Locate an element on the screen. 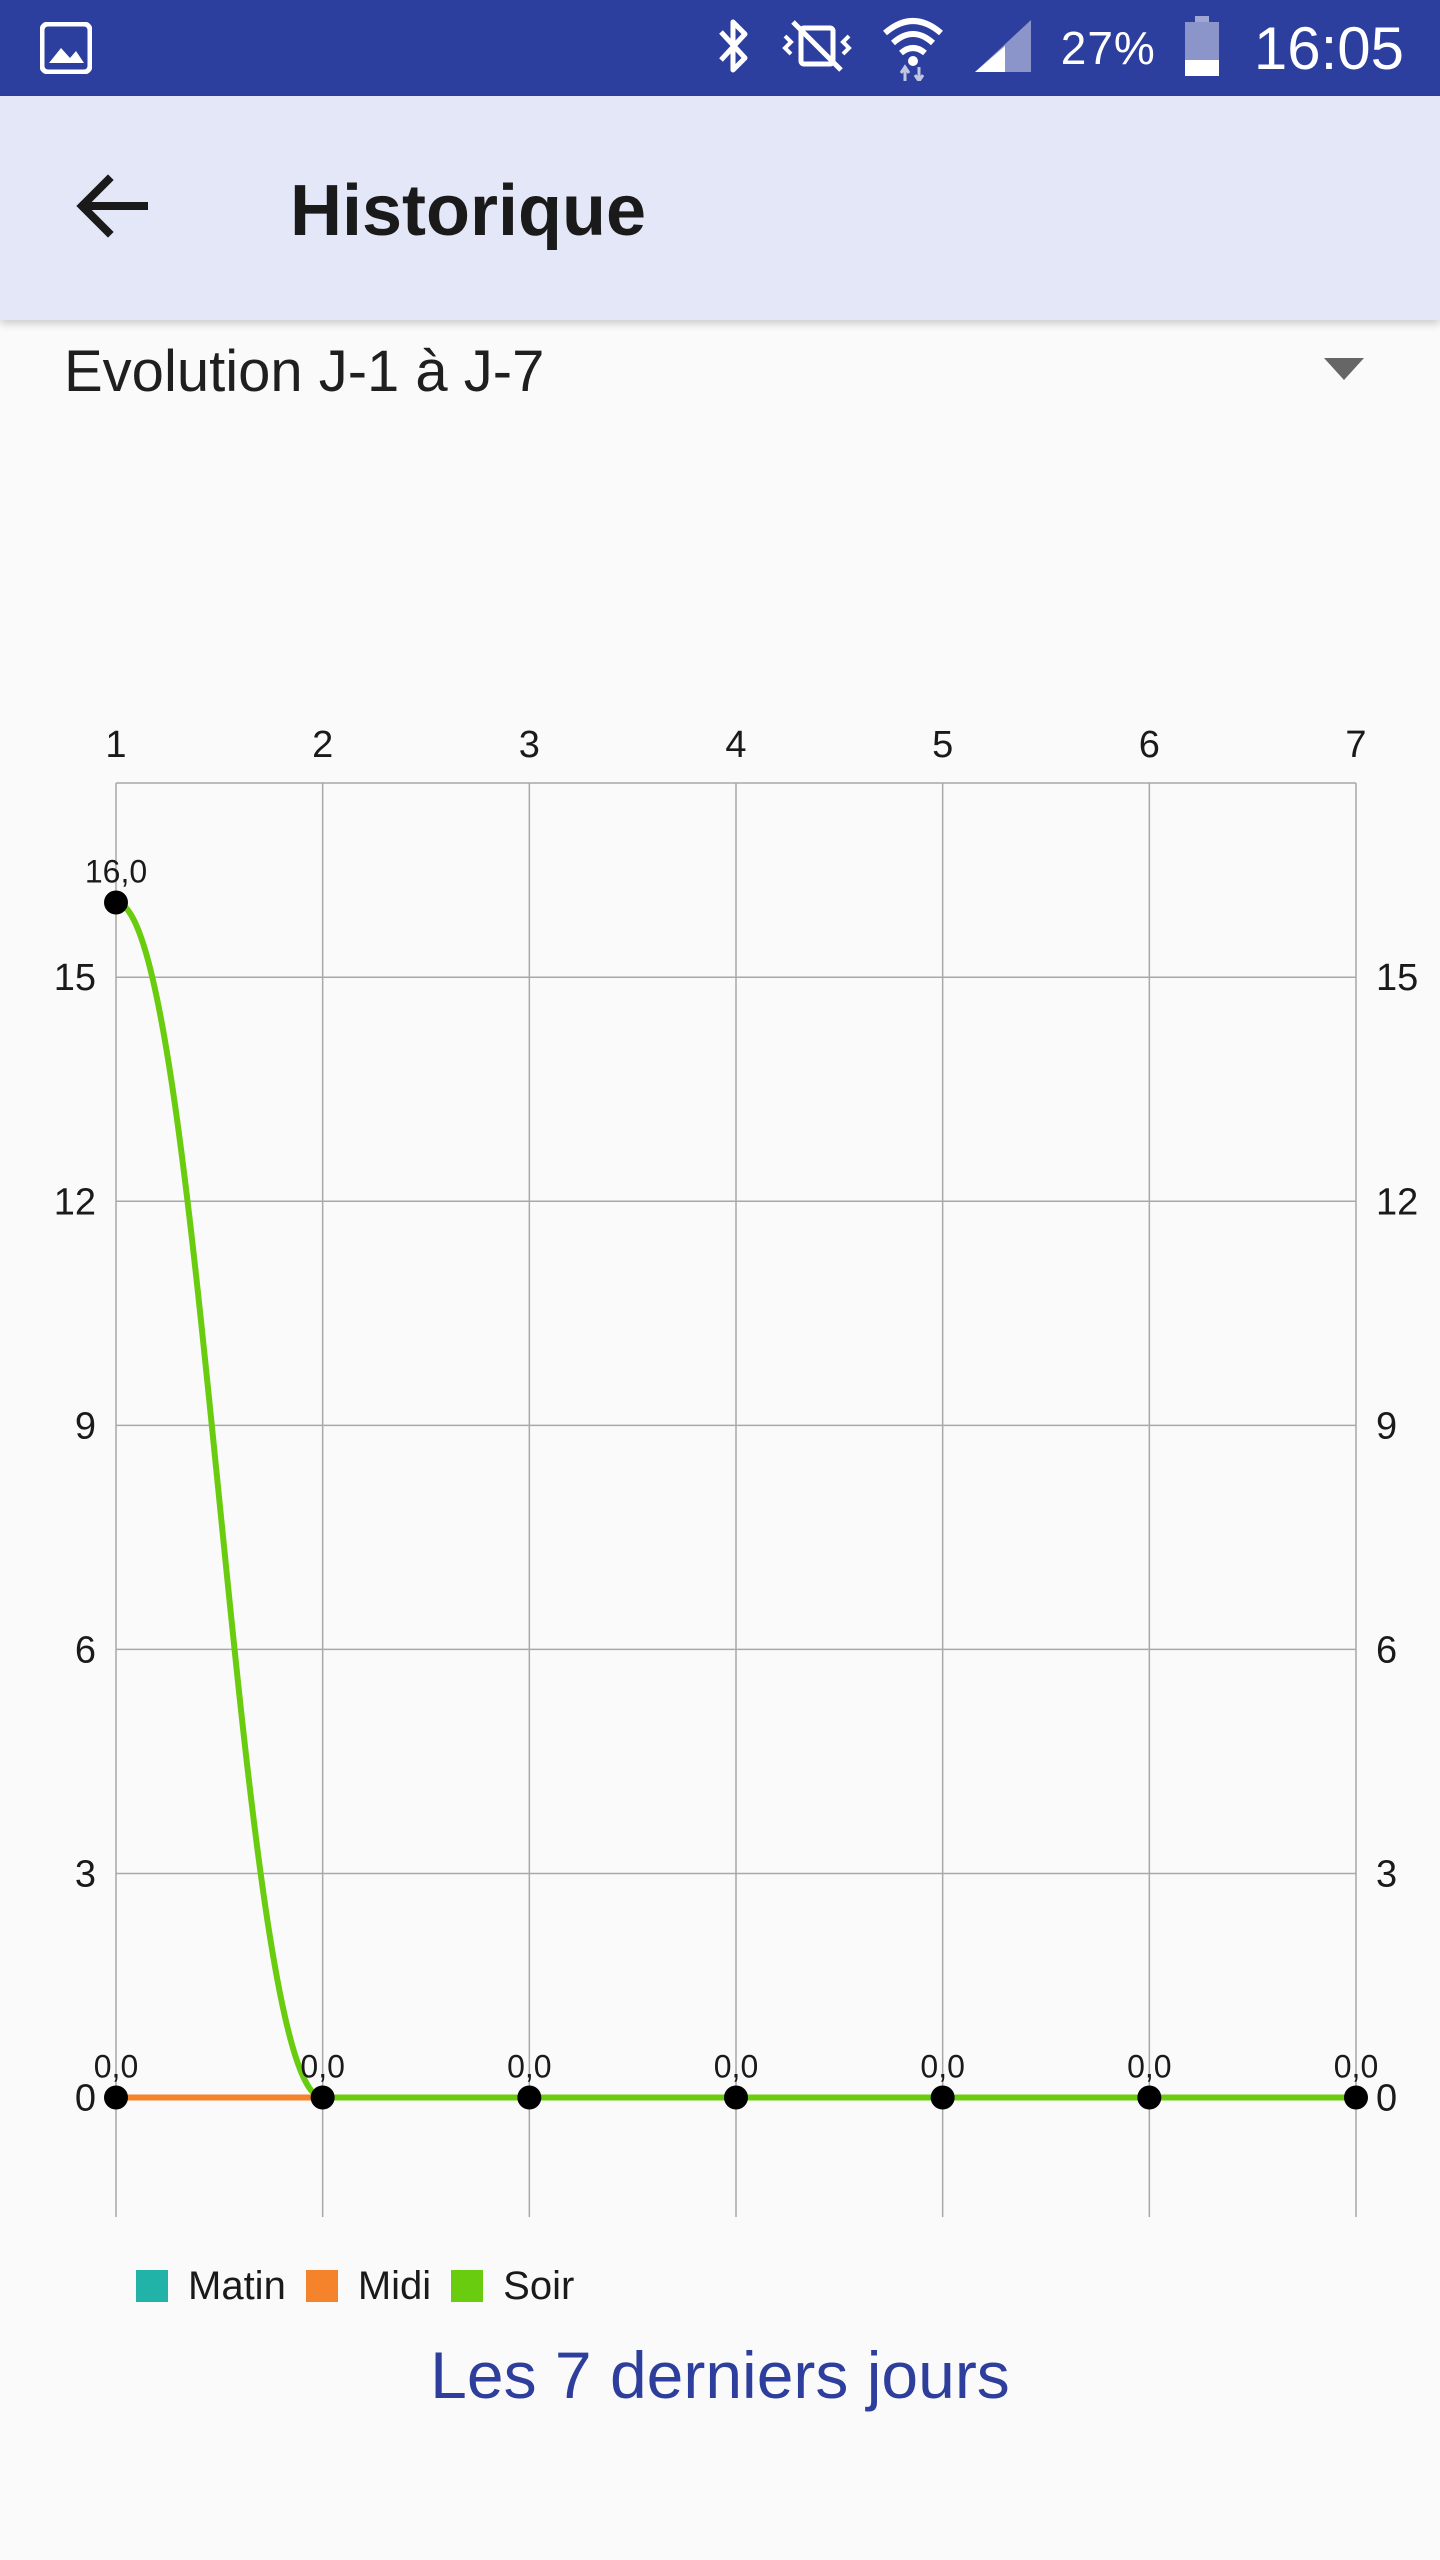 The height and width of the screenshot is (2560, 1440). arrow-left-icon is located at coordinates (113, 208).